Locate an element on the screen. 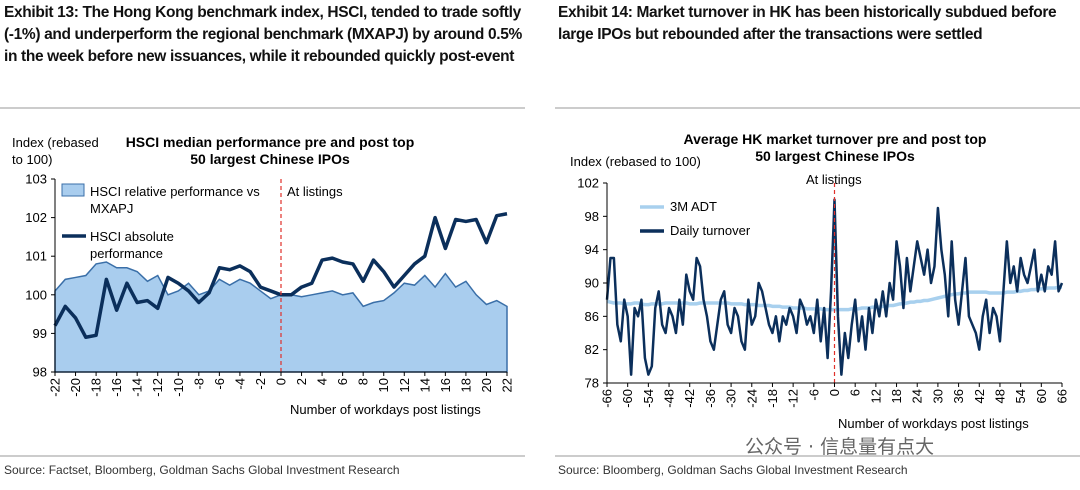 This screenshot has width=1080, height=490. y-tick-label: 94 is located at coordinates (592, 249).